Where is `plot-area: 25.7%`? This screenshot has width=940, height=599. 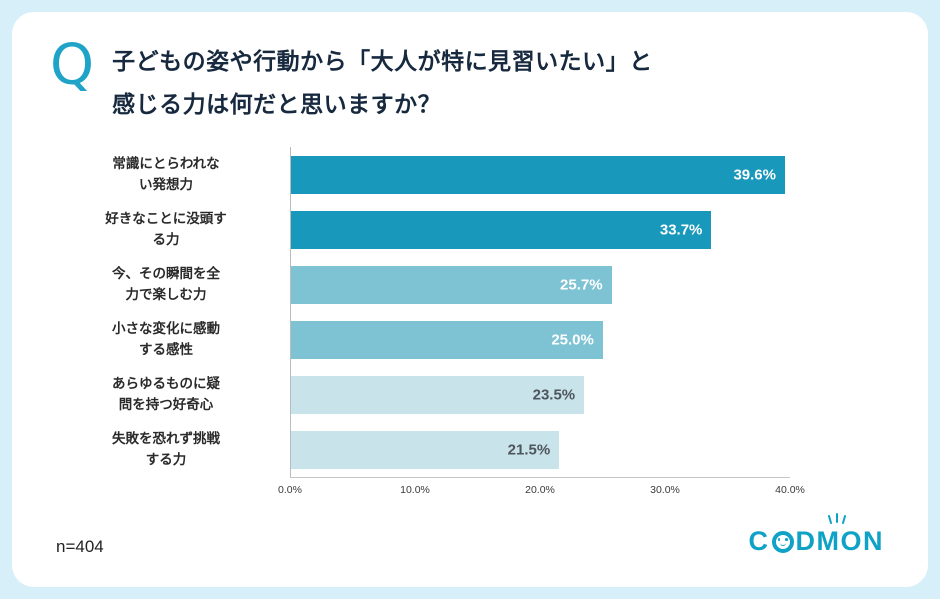 plot-area: 25.7% is located at coordinates (540, 285).